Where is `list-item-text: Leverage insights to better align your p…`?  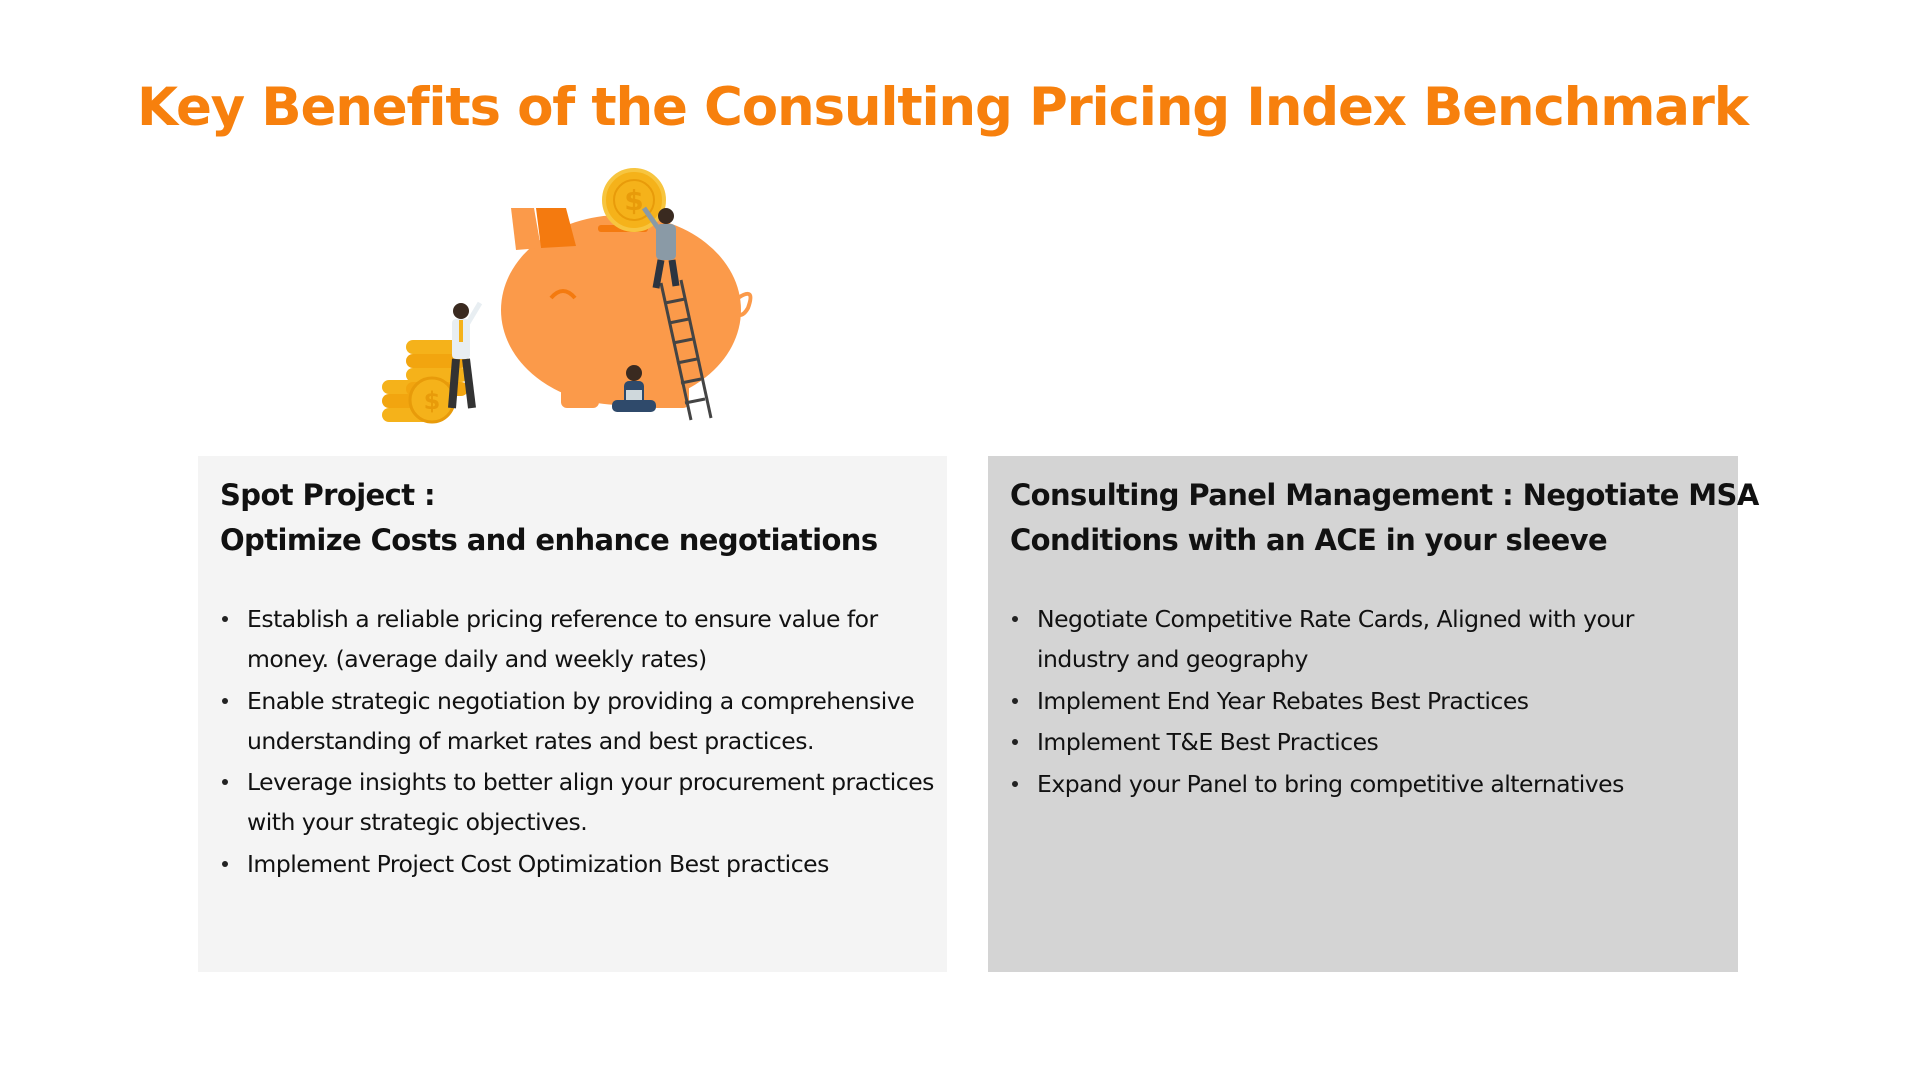
list-item-text: Leverage insights to better align your p… is located at coordinates (590, 782).